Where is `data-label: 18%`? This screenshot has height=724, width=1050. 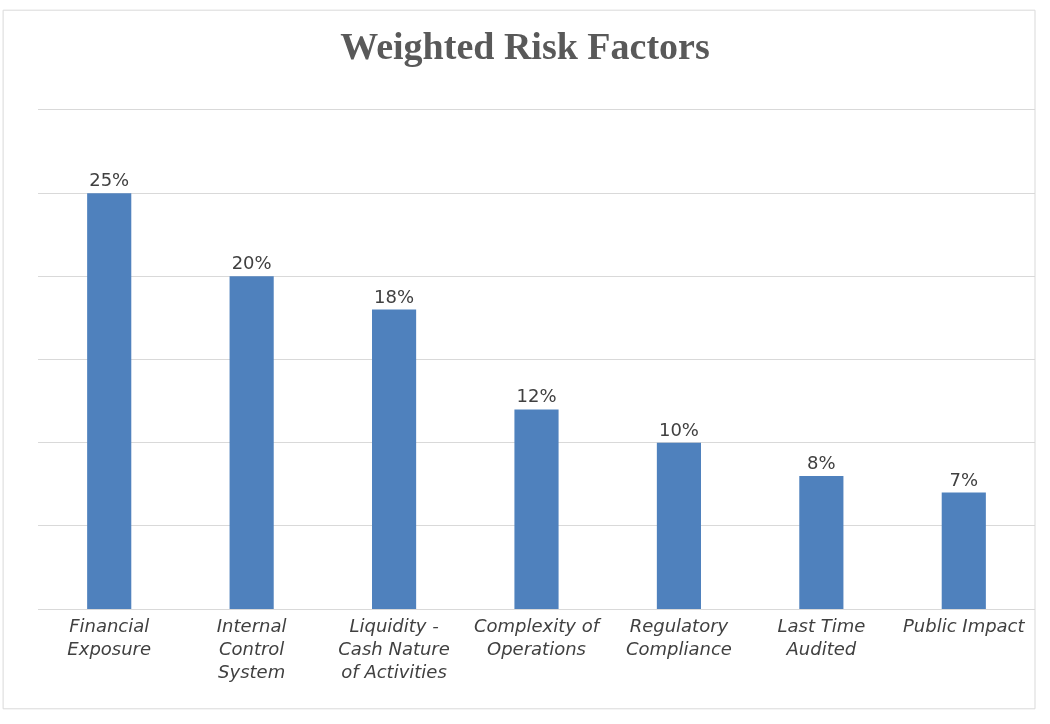 data-label: 18% is located at coordinates (394, 296).